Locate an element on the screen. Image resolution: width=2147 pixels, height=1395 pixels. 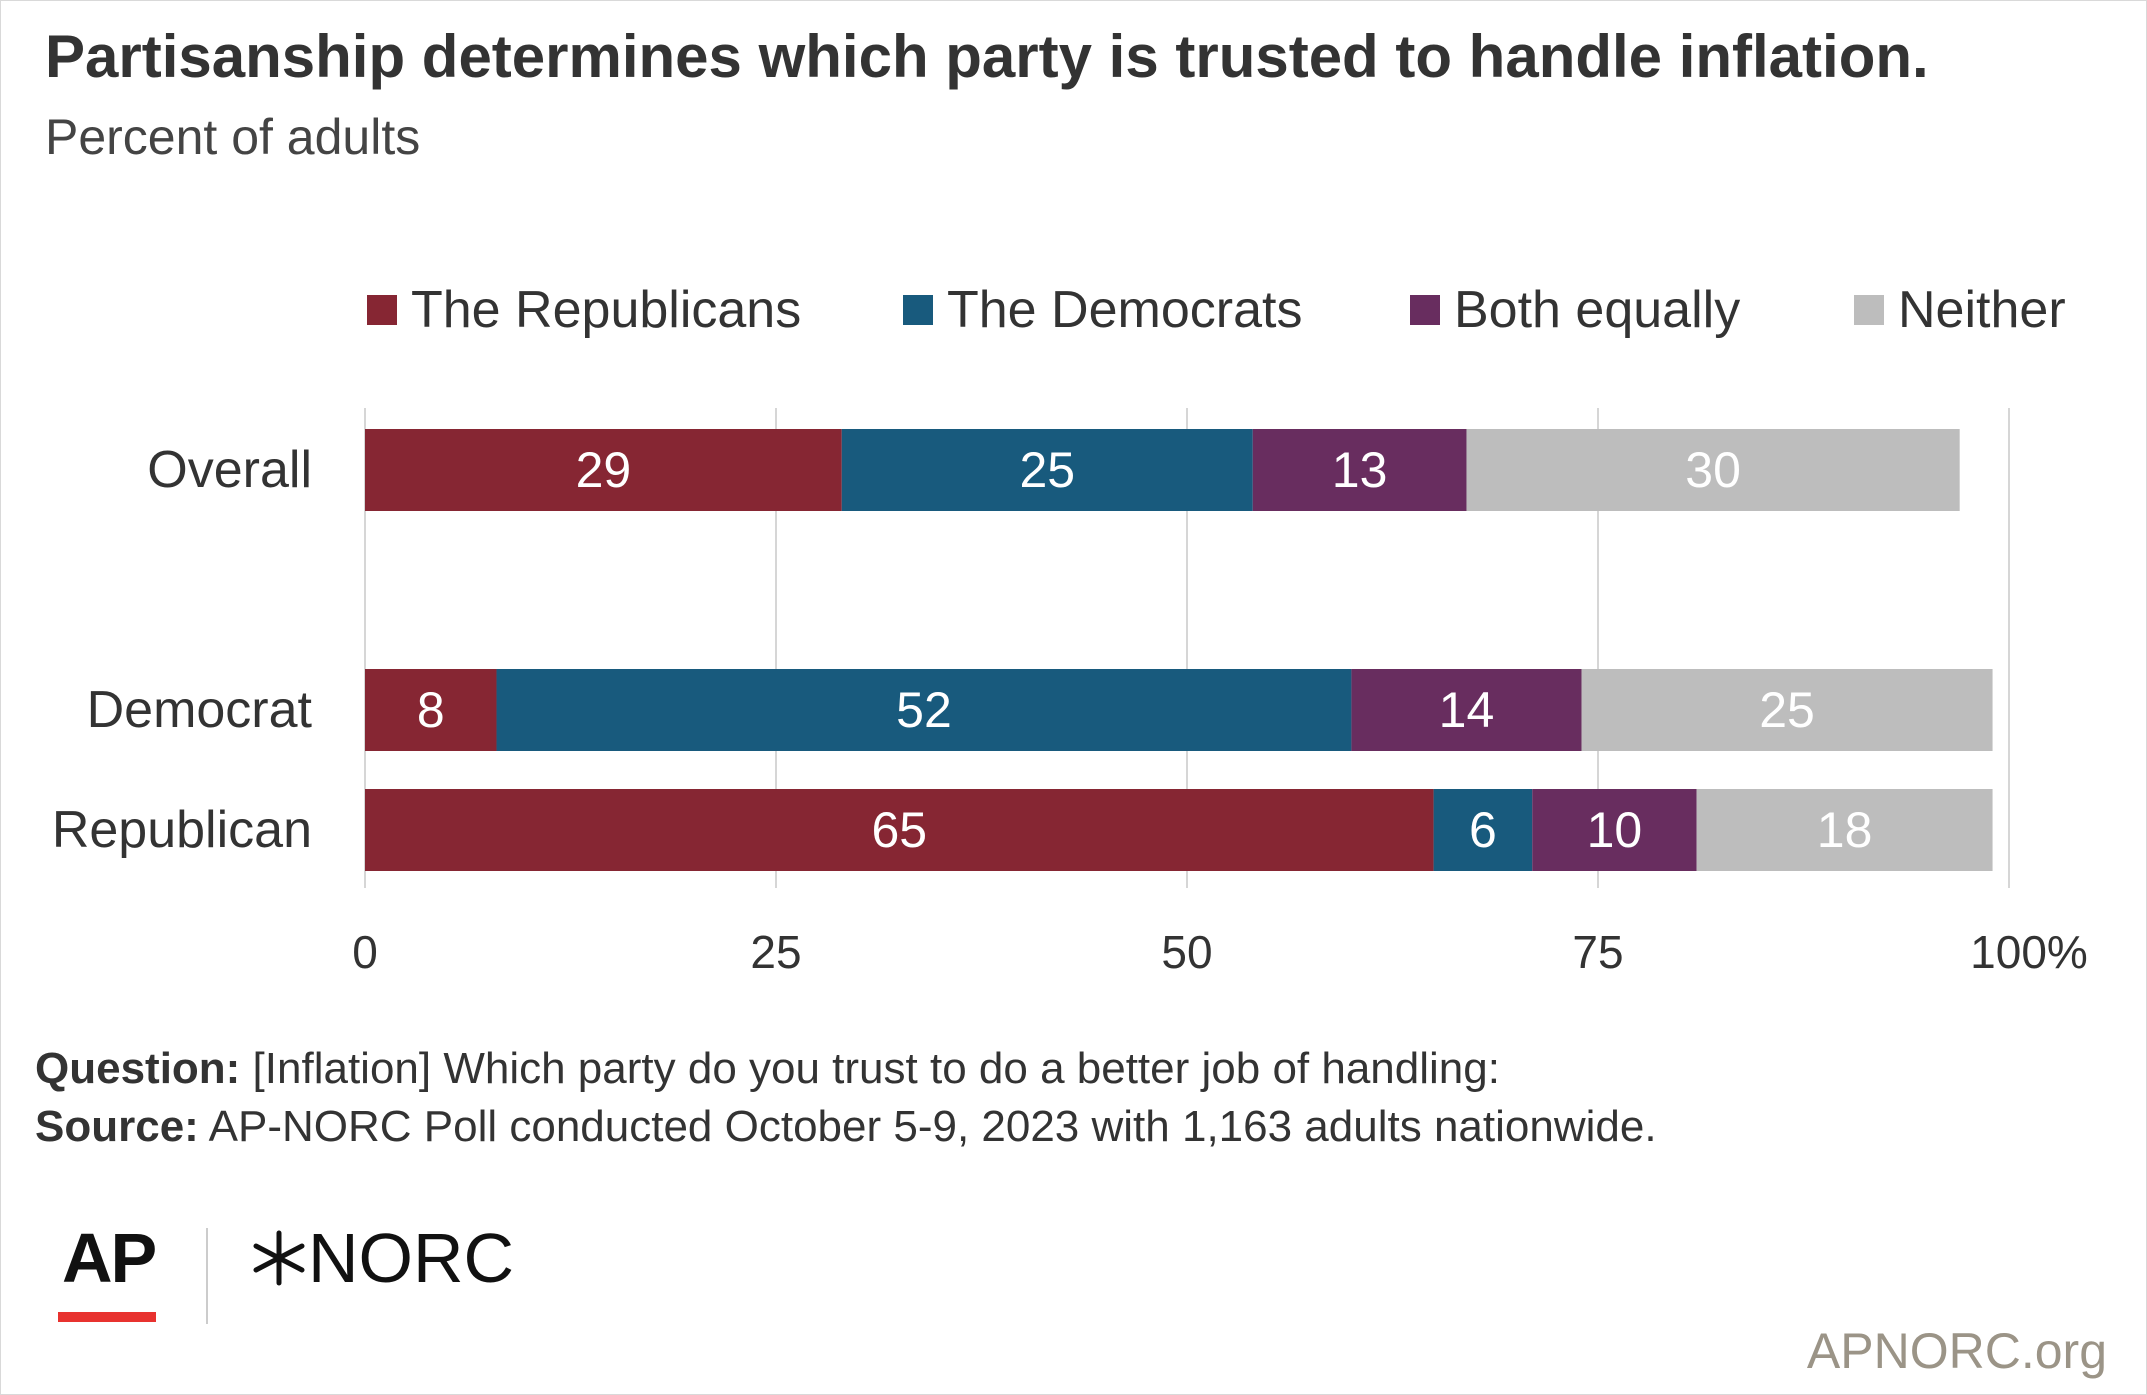
chart-subtitle: Percent of adults is located at coordinates (233, 137).